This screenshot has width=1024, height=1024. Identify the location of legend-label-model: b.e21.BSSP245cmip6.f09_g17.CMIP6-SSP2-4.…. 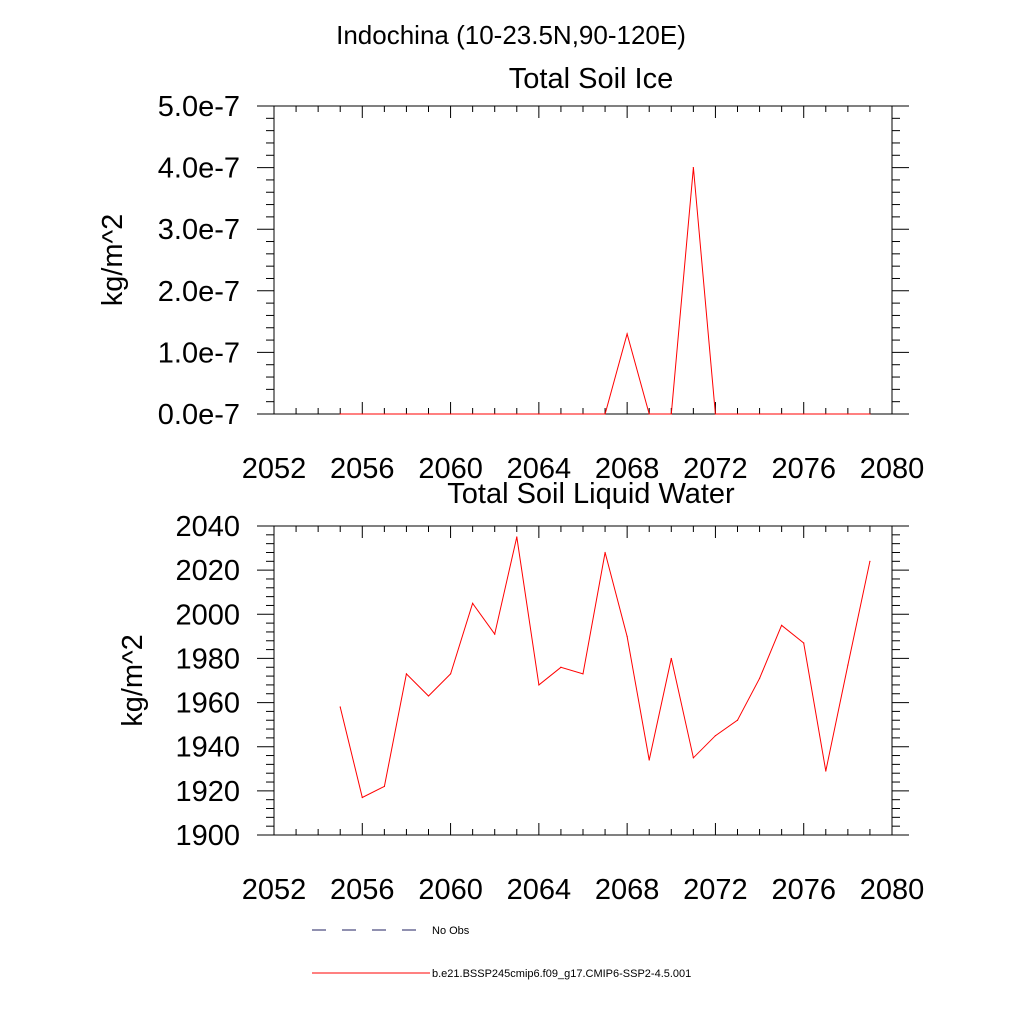
(561, 974).